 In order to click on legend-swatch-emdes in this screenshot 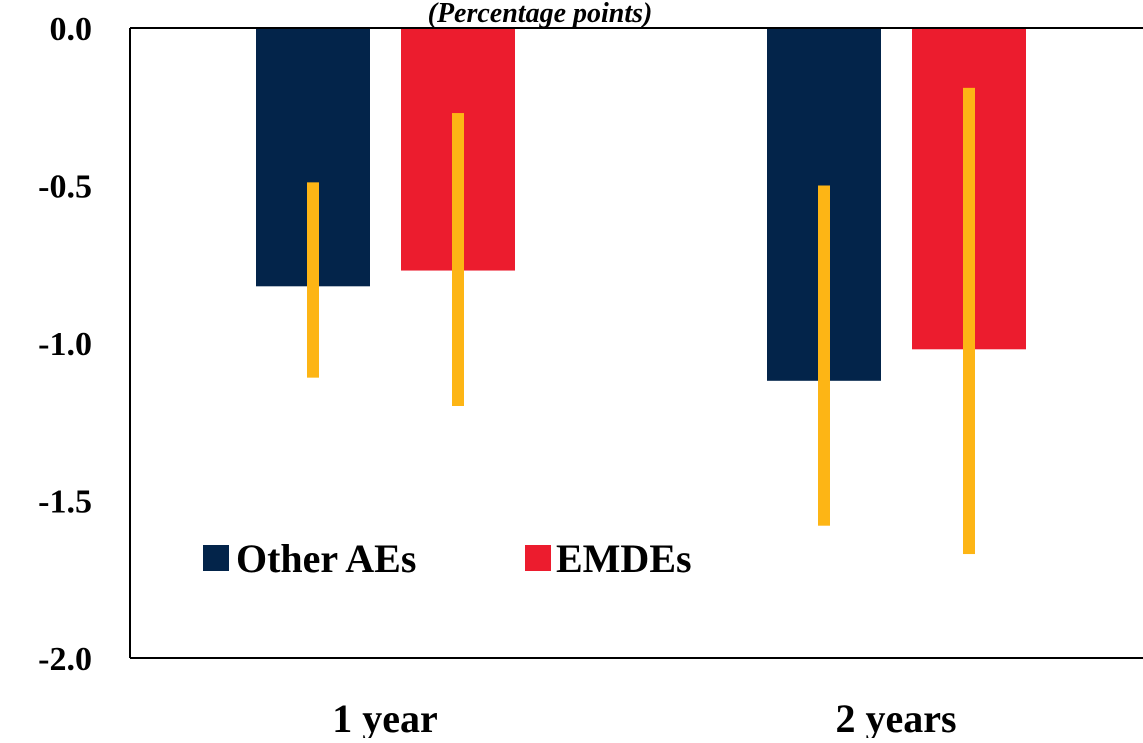, I will do `click(538, 558)`.